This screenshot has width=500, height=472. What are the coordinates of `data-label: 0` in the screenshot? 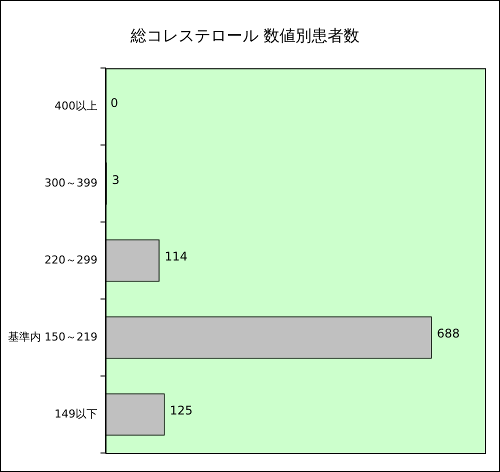 It's located at (114, 103).